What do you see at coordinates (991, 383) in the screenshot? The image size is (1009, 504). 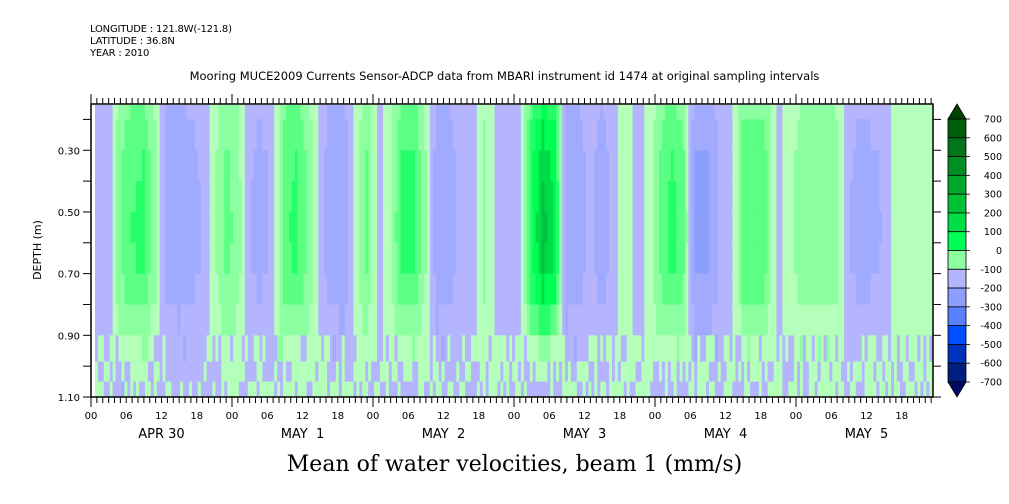 I see `colorbar-label: -700` at bounding box center [991, 383].